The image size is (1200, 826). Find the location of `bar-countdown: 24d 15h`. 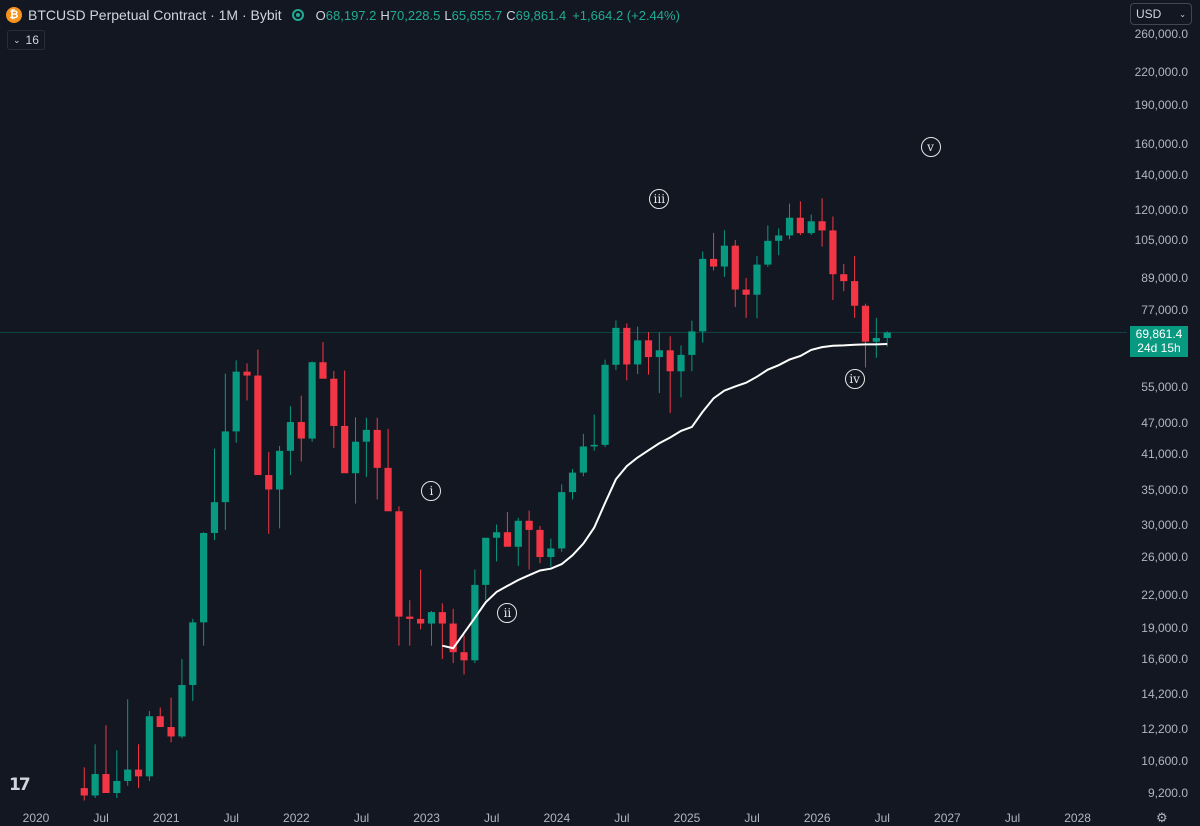

bar-countdown: 24d 15h is located at coordinates (1159, 348).